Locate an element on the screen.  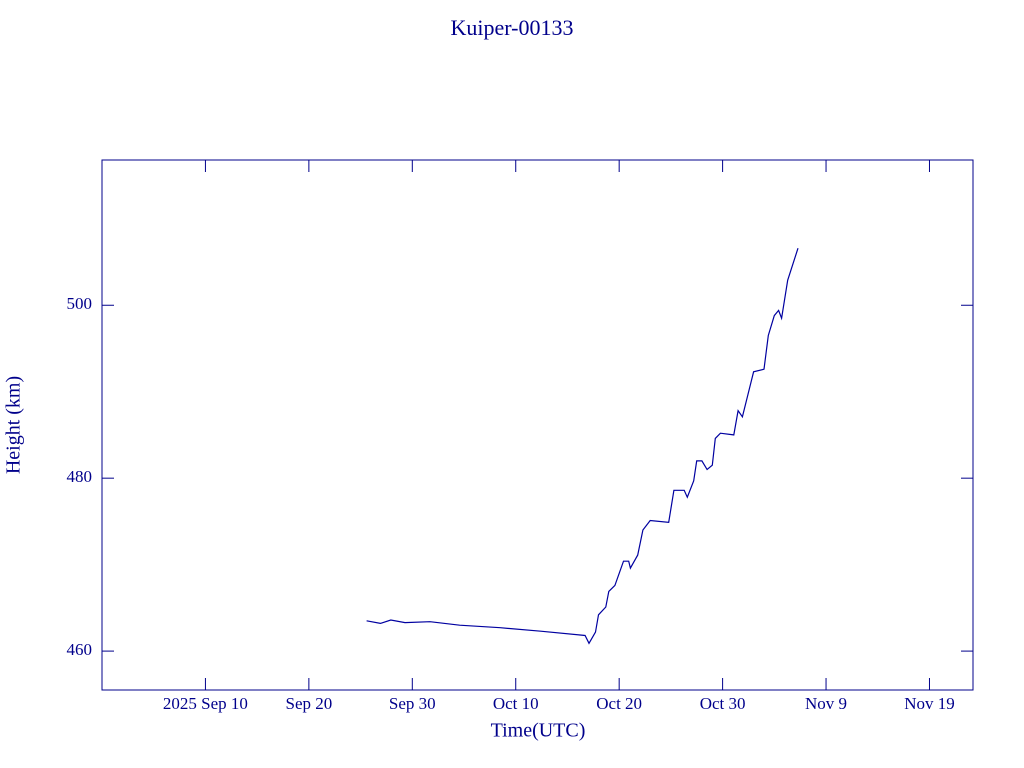
x-tick-label: Oct 20 is located at coordinates (619, 703).